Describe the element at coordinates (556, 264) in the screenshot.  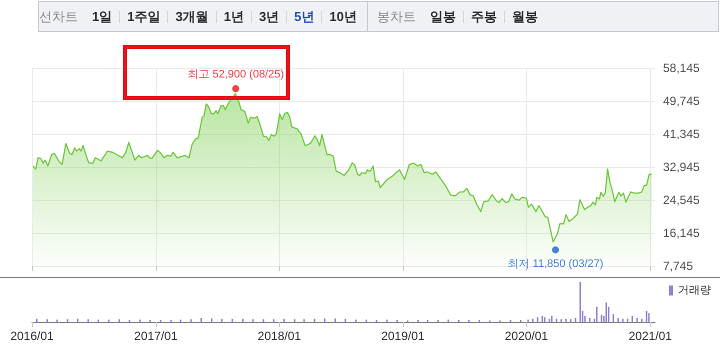
I see `data-label: 최저 11,850 (03/27)` at that location.